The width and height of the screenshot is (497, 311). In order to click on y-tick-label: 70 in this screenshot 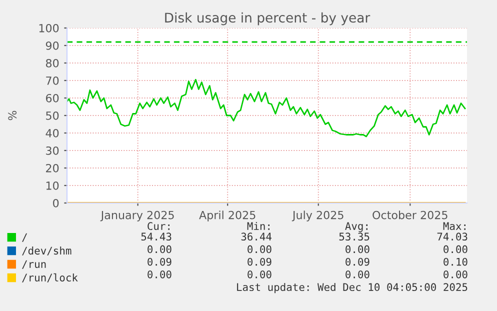, I will do `click(52, 80)`.